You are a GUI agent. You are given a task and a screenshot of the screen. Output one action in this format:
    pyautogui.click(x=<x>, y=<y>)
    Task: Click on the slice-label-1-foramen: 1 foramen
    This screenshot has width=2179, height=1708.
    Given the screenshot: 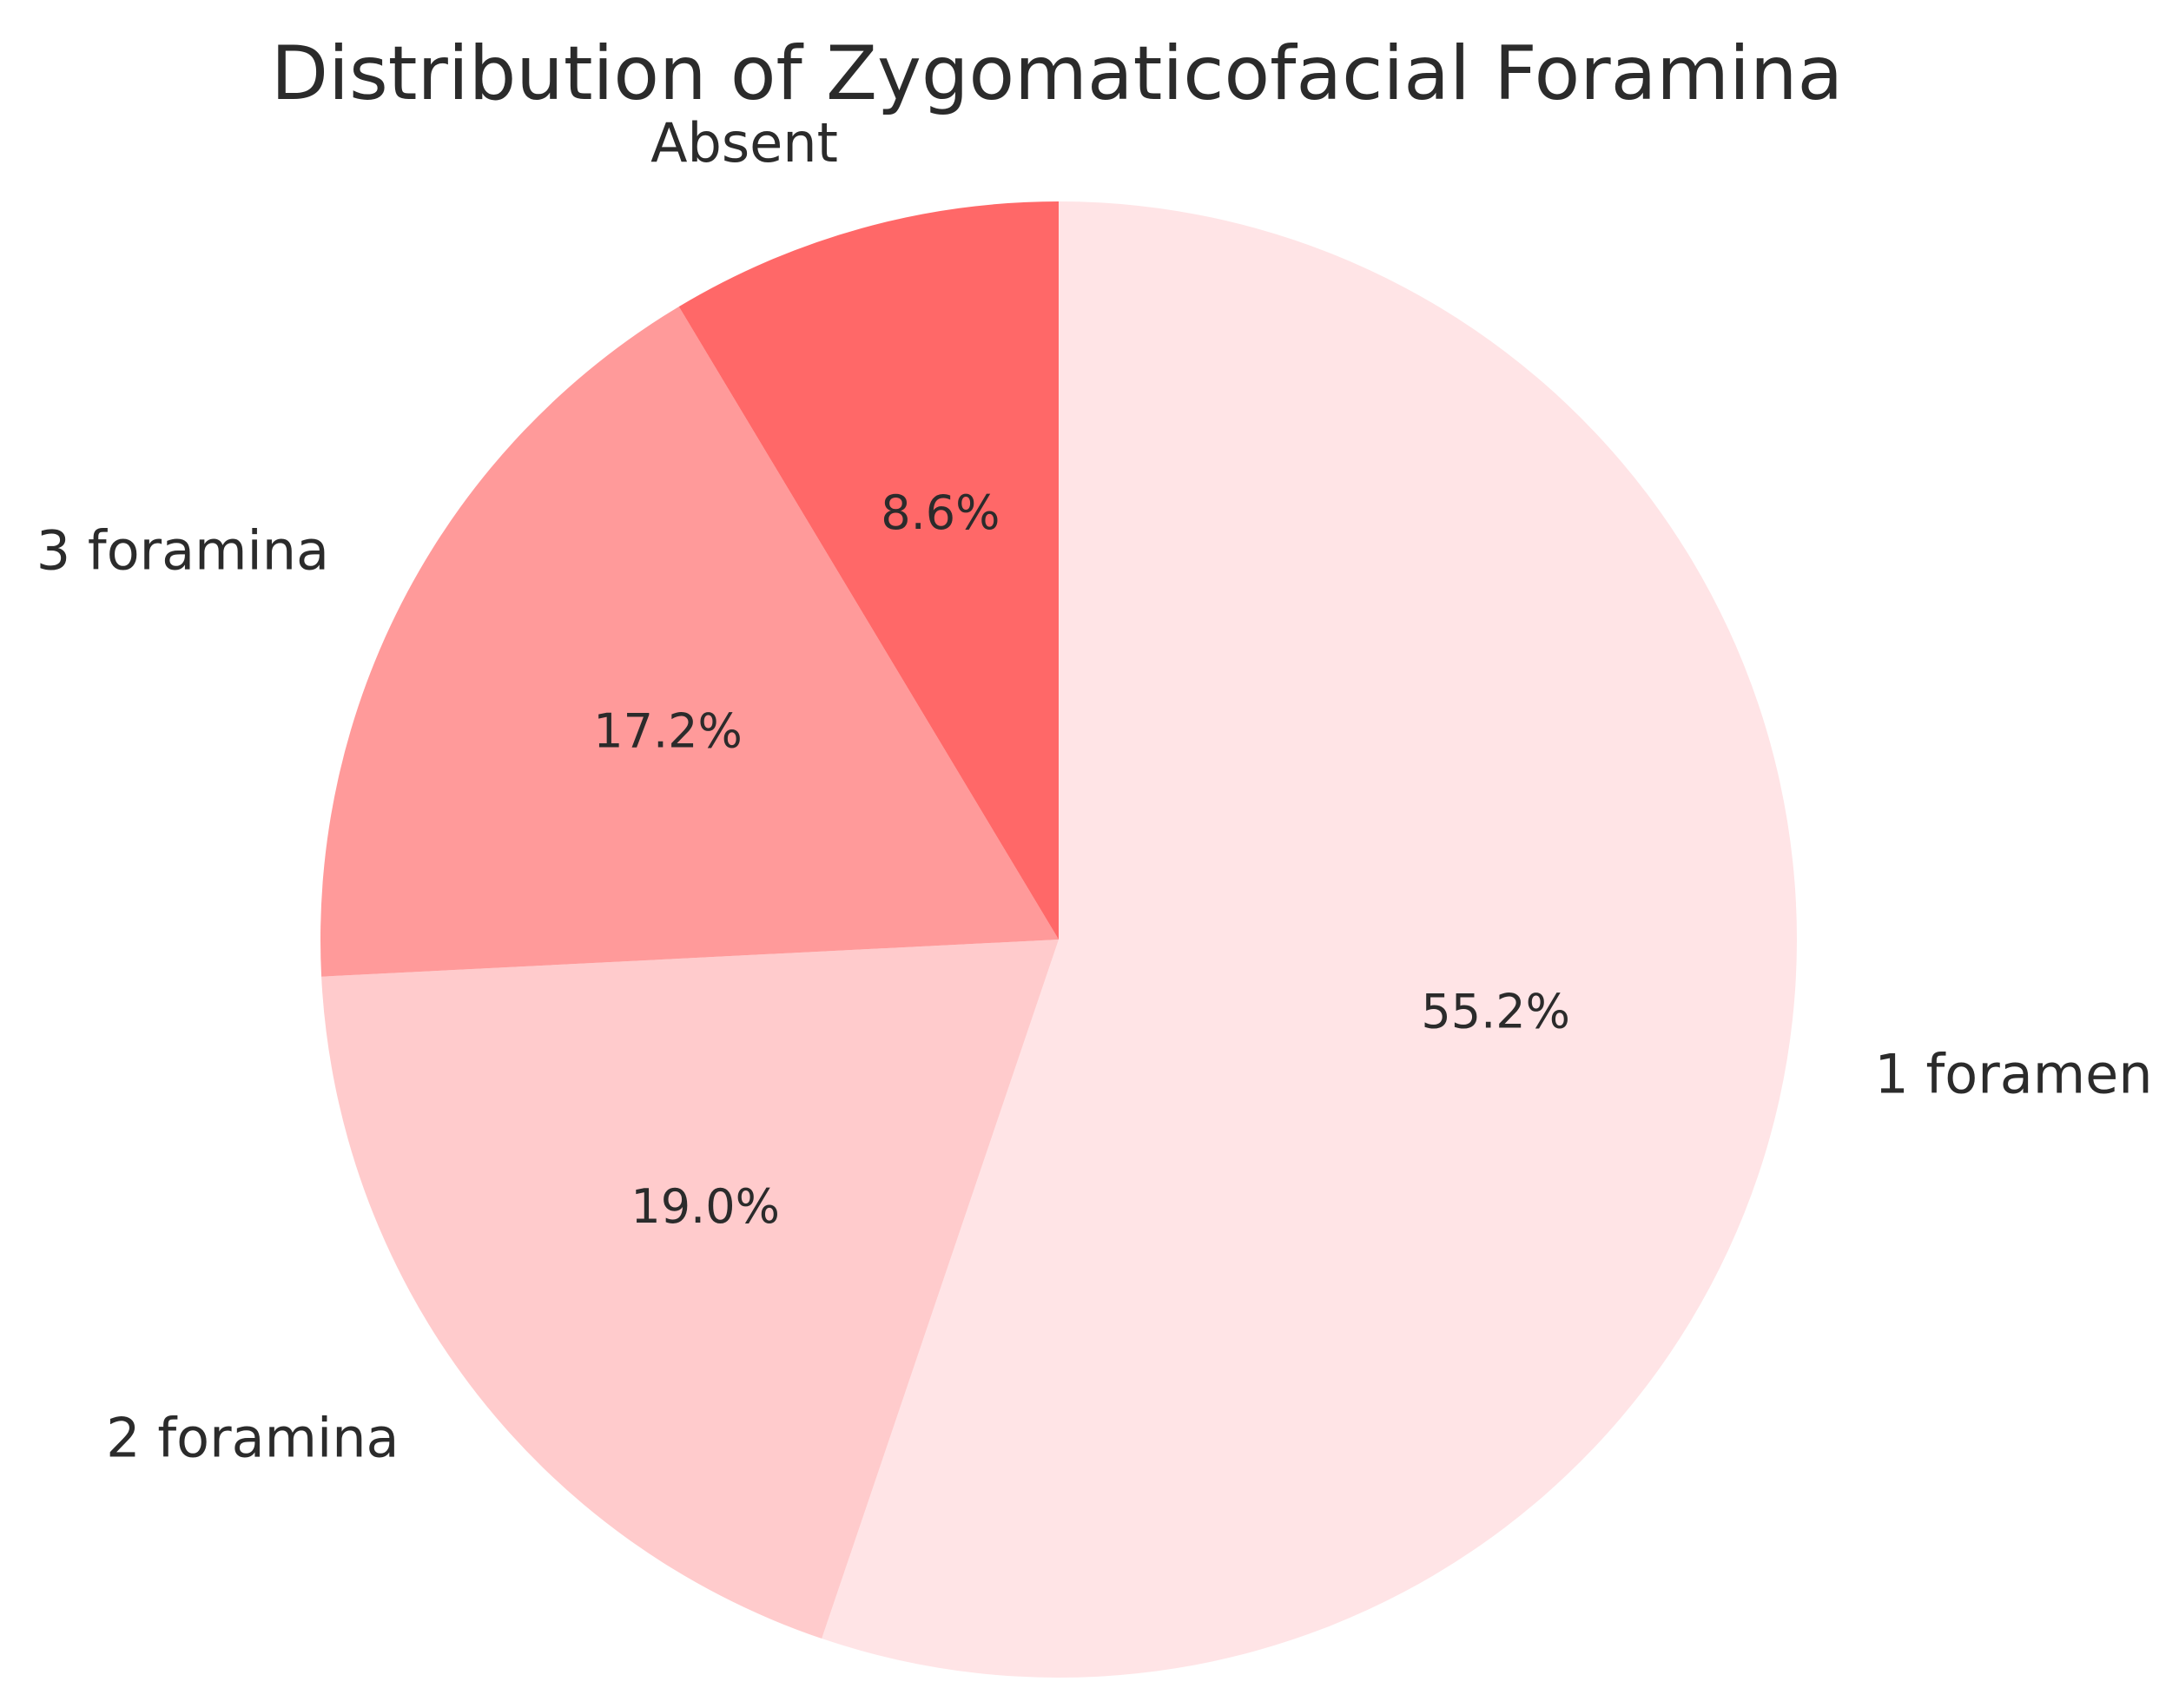 What is the action you would take?
    pyautogui.click(x=2013, y=1073)
    